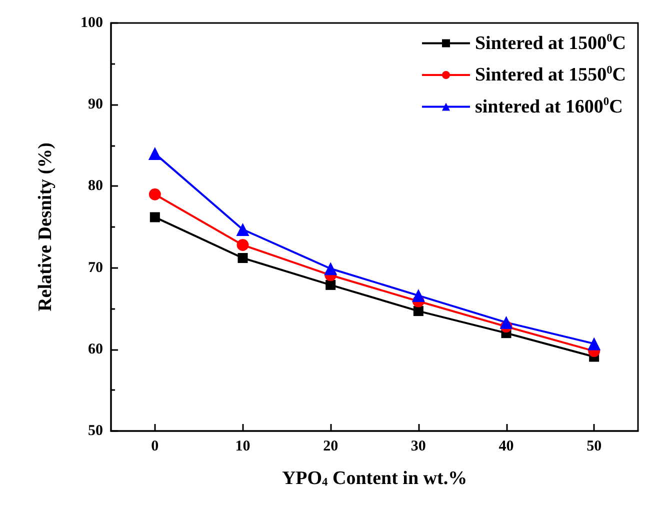  Describe the element at coordinates (242, 446) in the screenshot. I see `x-tick-label: 10` at that location.